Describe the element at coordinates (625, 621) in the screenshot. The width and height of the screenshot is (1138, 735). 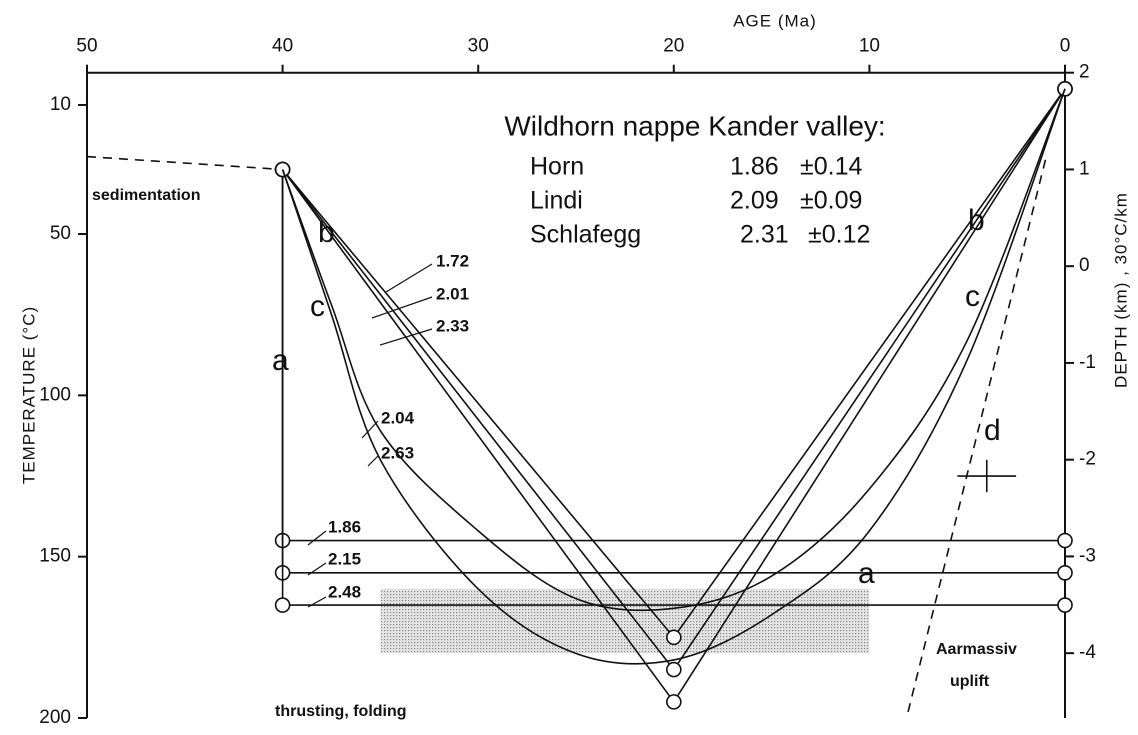
I see `shaded-region` at that location.